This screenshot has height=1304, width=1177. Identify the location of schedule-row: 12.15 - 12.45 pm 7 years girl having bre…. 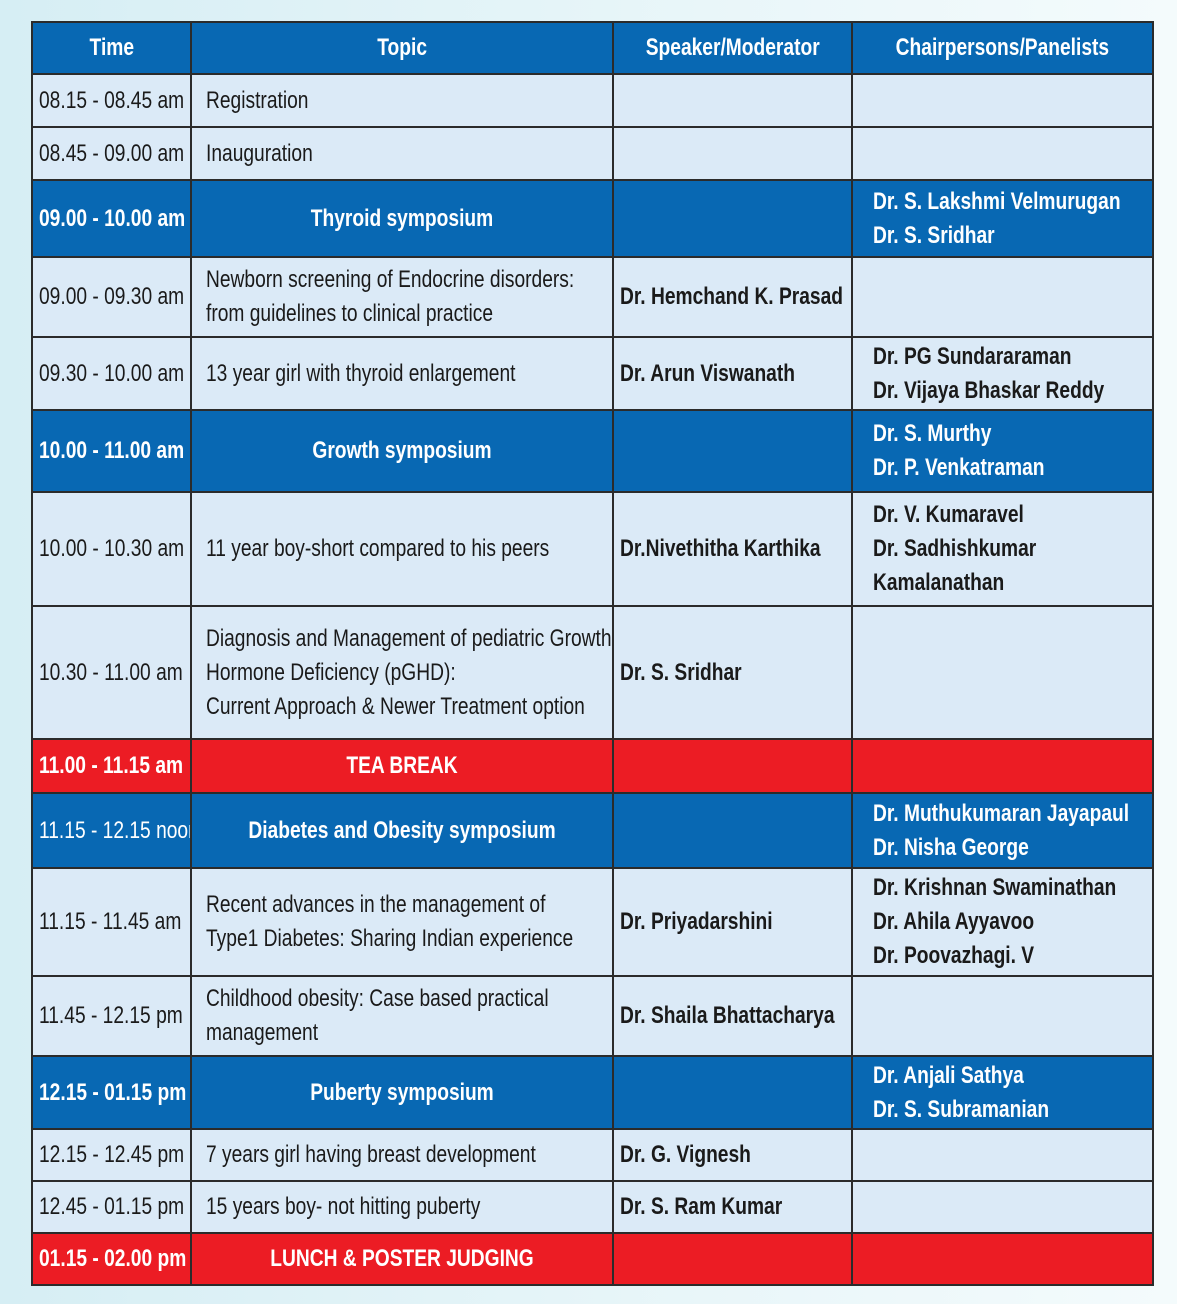
(592, 1155).